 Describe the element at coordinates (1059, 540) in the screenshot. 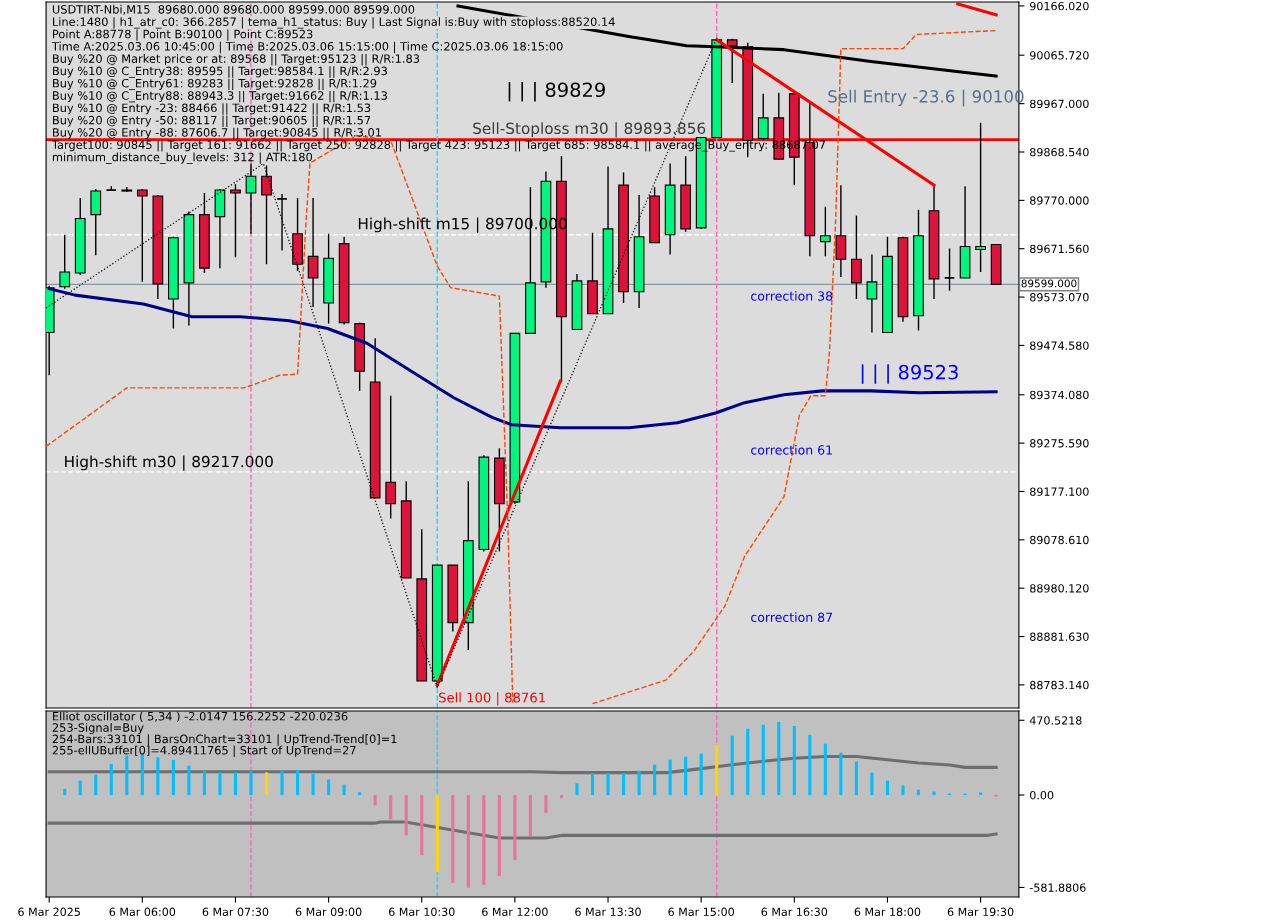

I see `y-tick-label: 89078.610` at that location.